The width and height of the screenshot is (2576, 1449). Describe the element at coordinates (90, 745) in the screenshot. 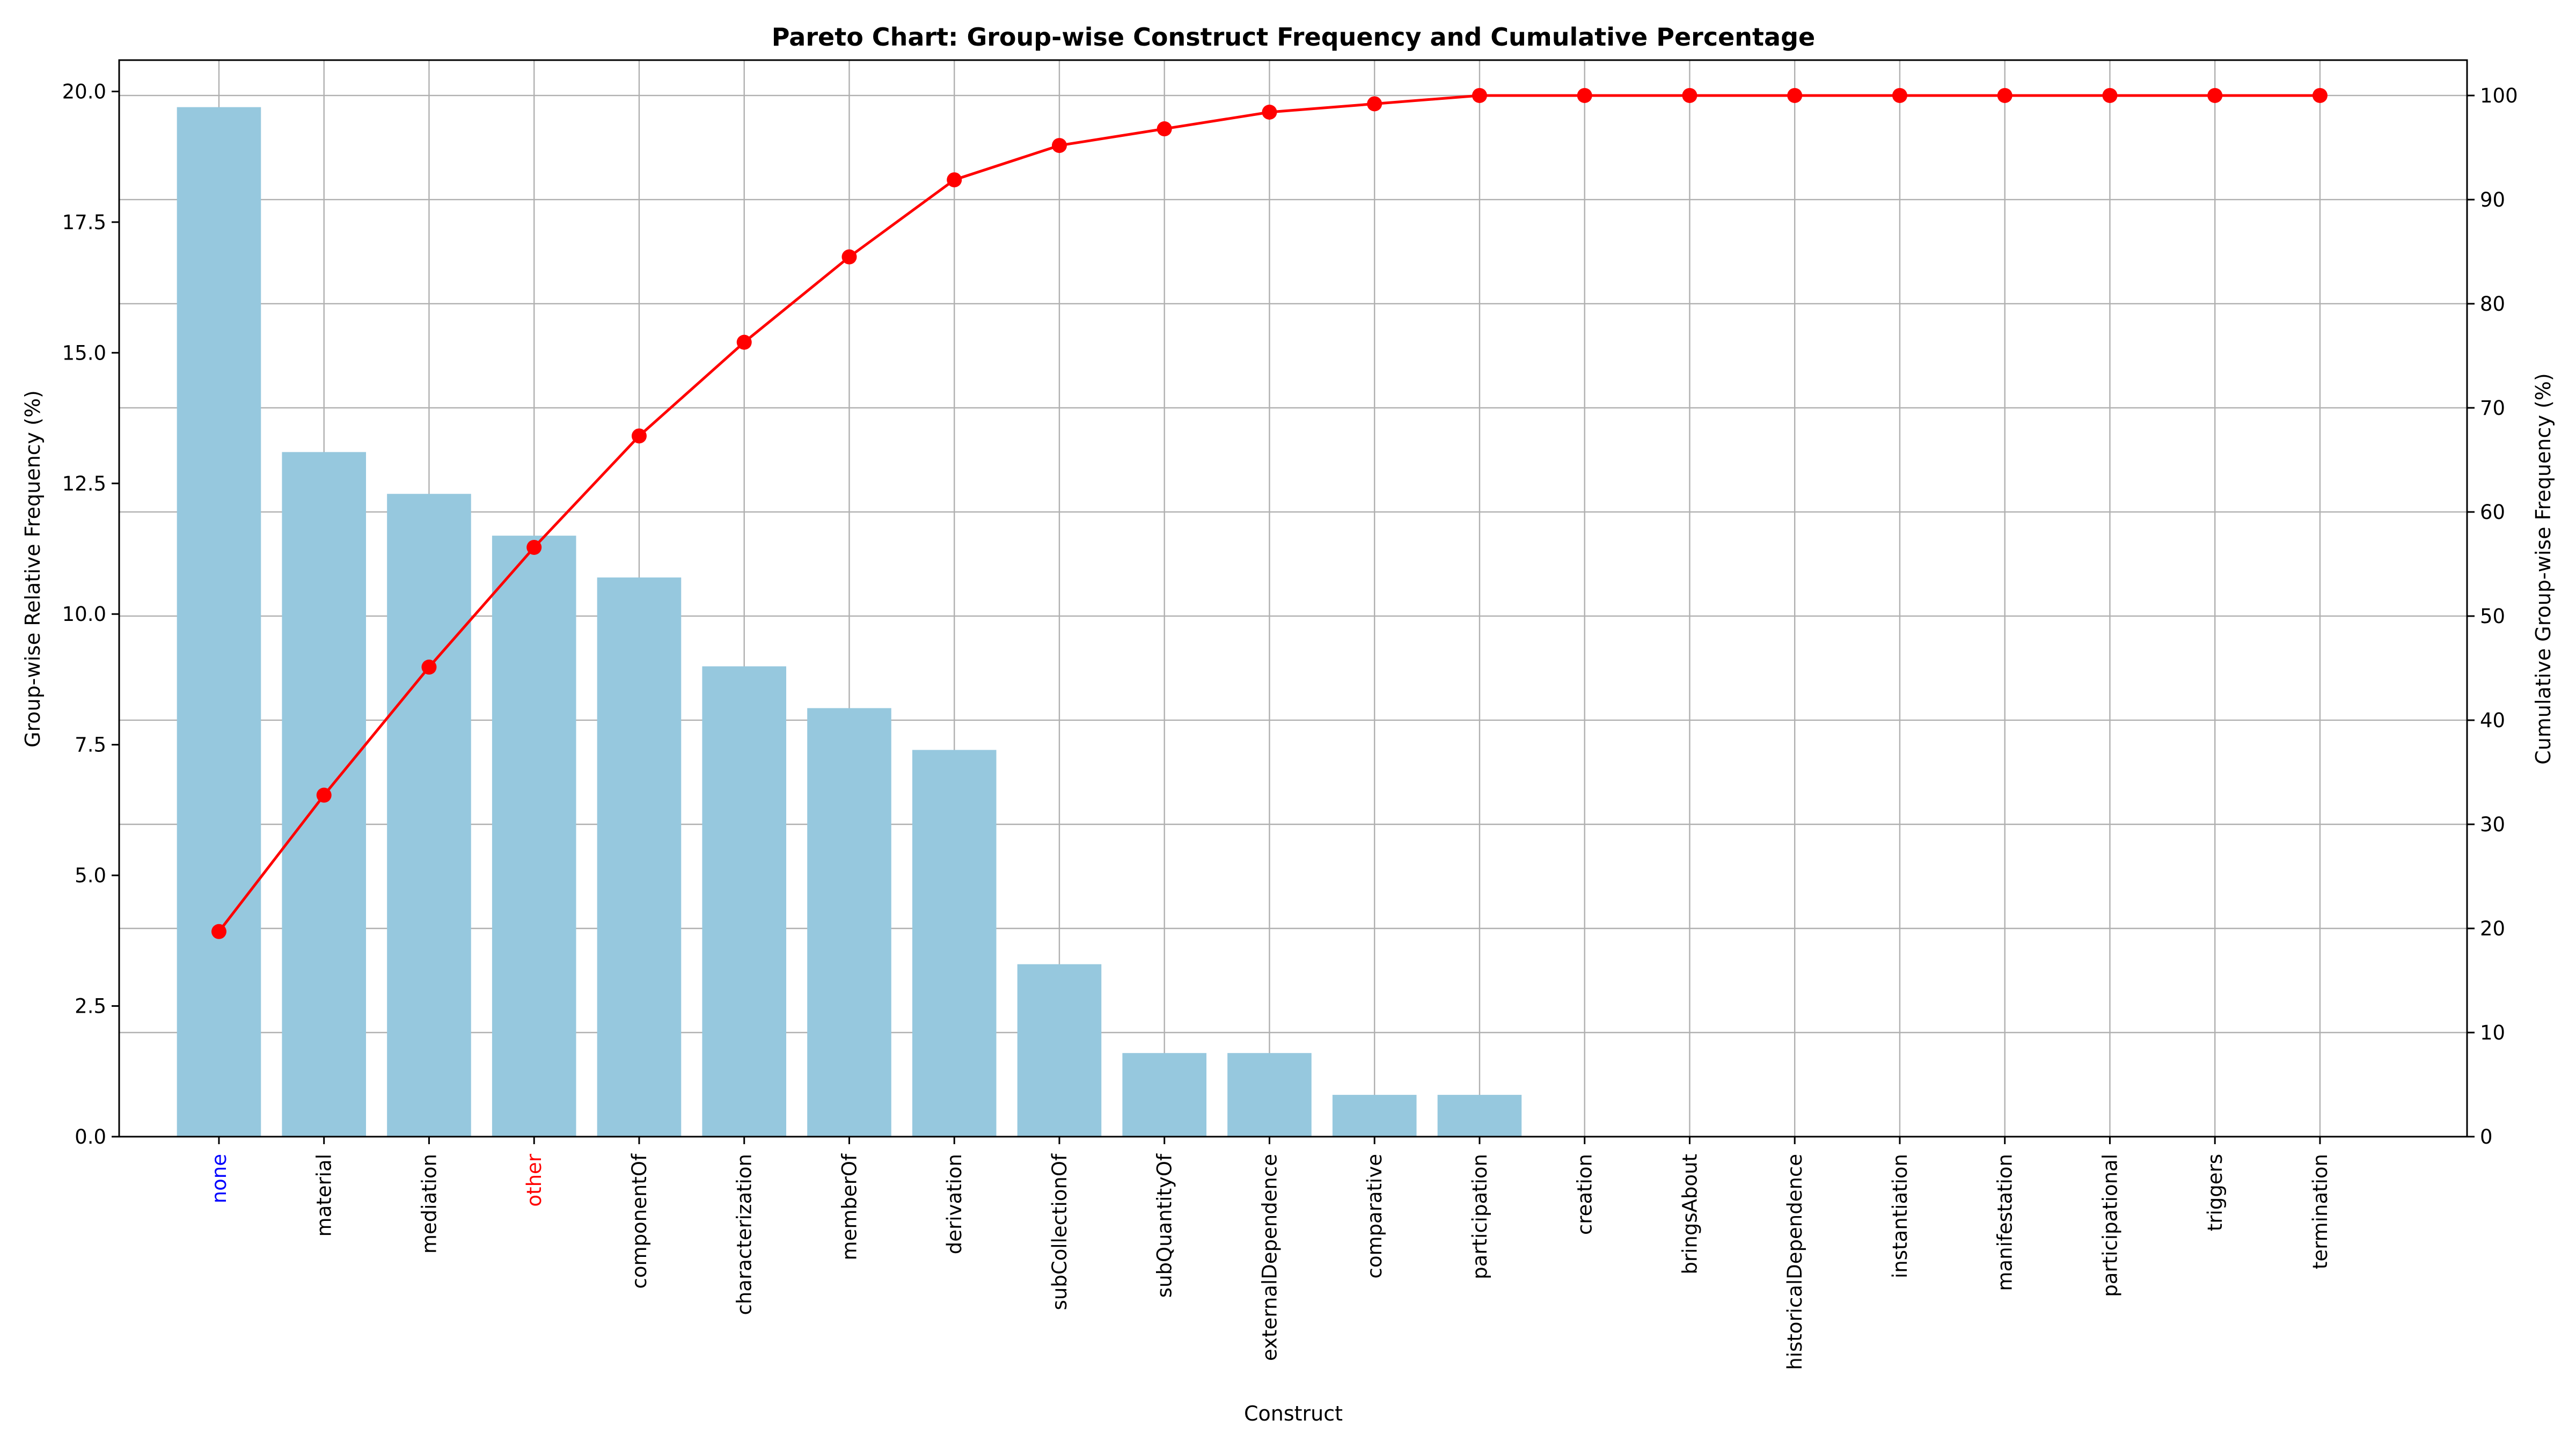

I see `y-tick-label-3: 7.5` at that location.